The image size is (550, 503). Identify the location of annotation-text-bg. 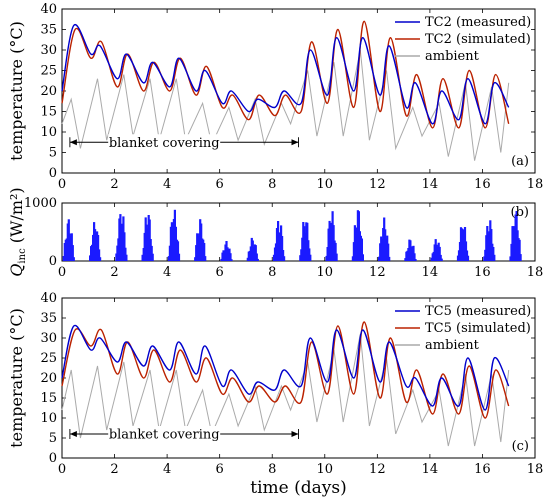
(164, 433).